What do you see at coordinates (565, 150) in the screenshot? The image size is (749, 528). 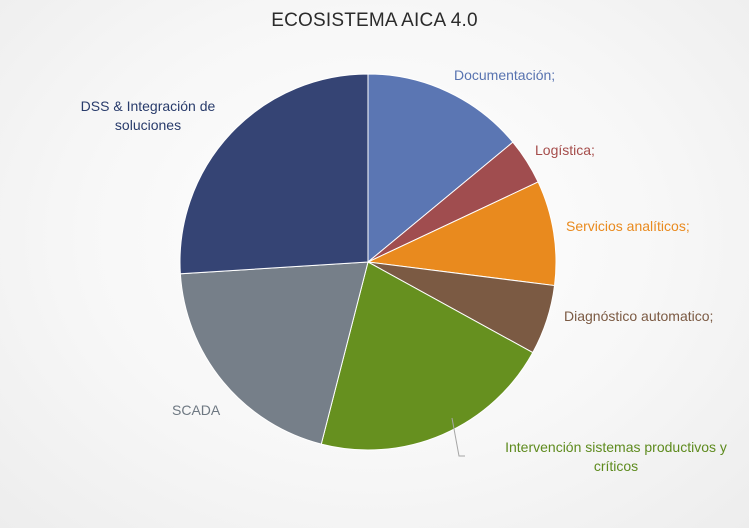 I see `slice-label-logistica: Logística;` at bounding box center [565, 150].